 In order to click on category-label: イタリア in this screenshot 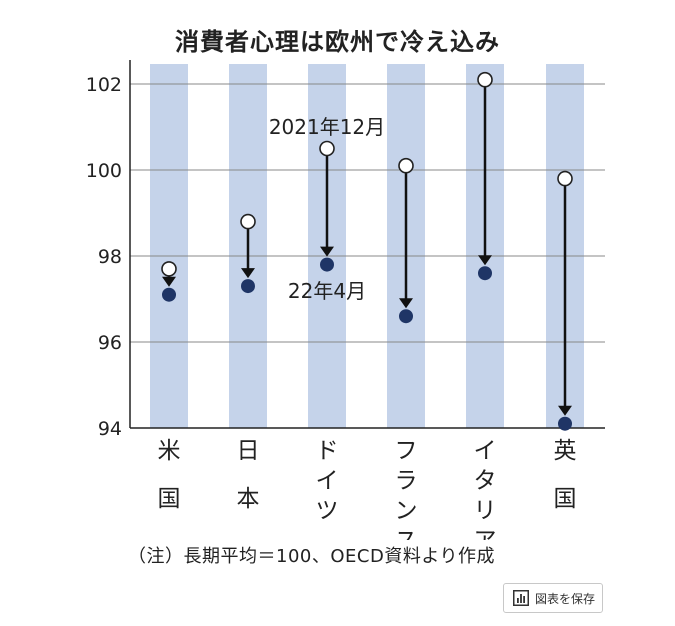, I will do `click(485, 489)`.